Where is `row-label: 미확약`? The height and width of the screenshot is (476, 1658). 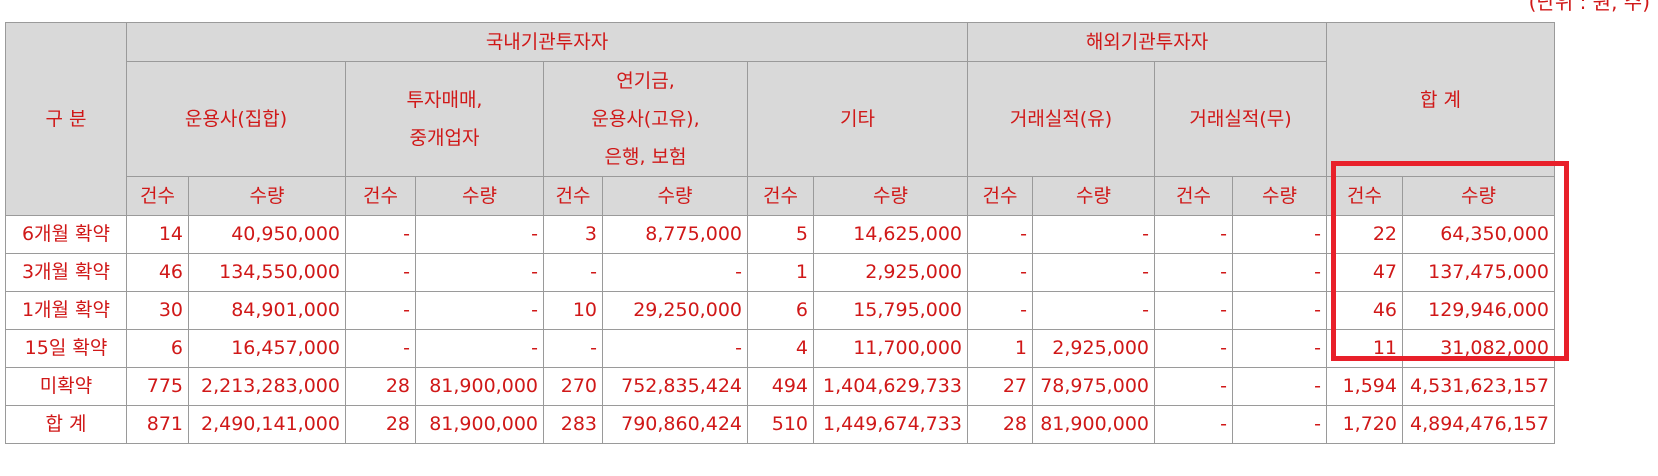 row-label: 미확약 is located at coordinates (66, 386).